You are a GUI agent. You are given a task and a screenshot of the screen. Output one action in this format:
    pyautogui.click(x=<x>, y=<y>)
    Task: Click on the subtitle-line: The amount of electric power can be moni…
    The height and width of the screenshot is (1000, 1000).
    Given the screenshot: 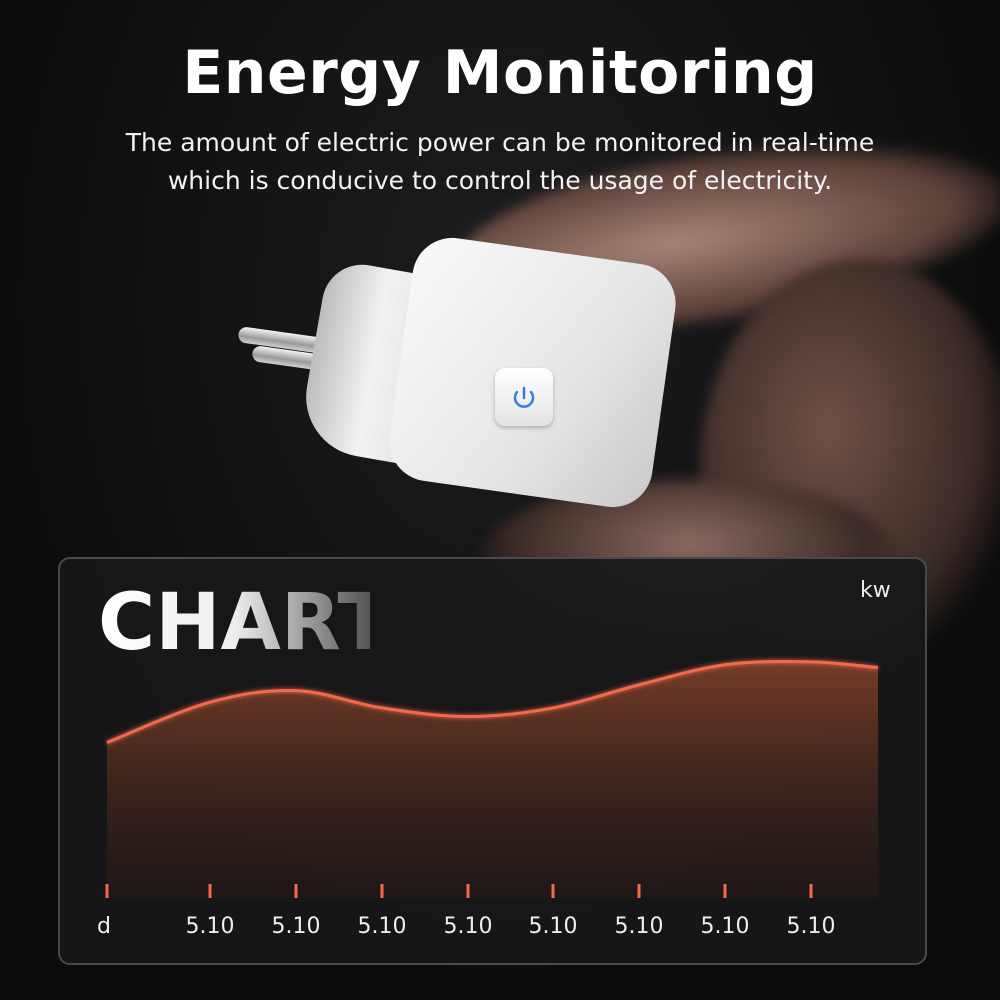 What is the action you would take?
    pyautogui.click(x=500, y=142)
    